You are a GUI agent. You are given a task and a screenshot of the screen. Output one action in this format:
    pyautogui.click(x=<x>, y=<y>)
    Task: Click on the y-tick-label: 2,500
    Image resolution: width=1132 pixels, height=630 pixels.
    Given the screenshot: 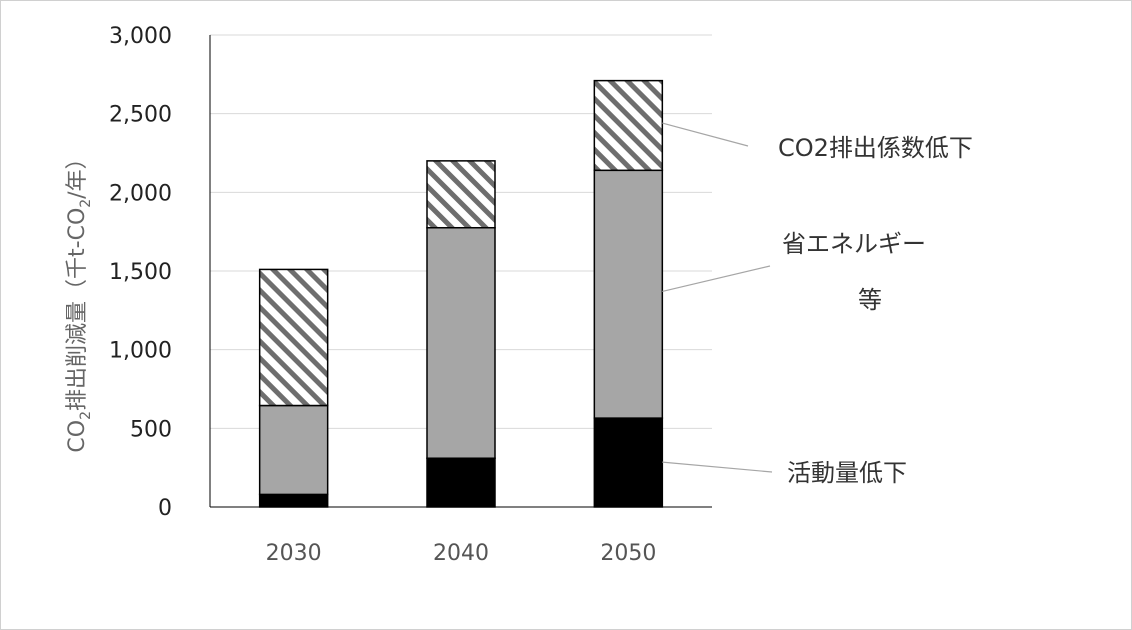 What is the action you would take?
    pyautogui.click(x=140, y=115)
    